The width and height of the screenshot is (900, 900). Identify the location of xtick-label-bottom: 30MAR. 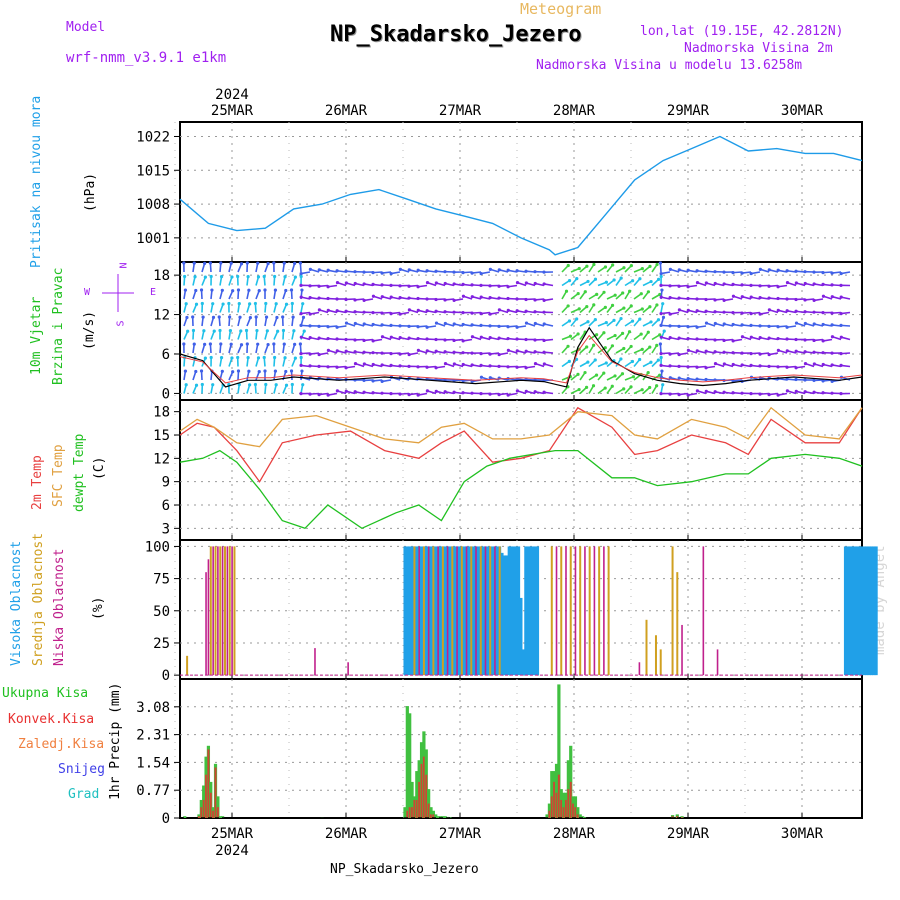
(802, 834).